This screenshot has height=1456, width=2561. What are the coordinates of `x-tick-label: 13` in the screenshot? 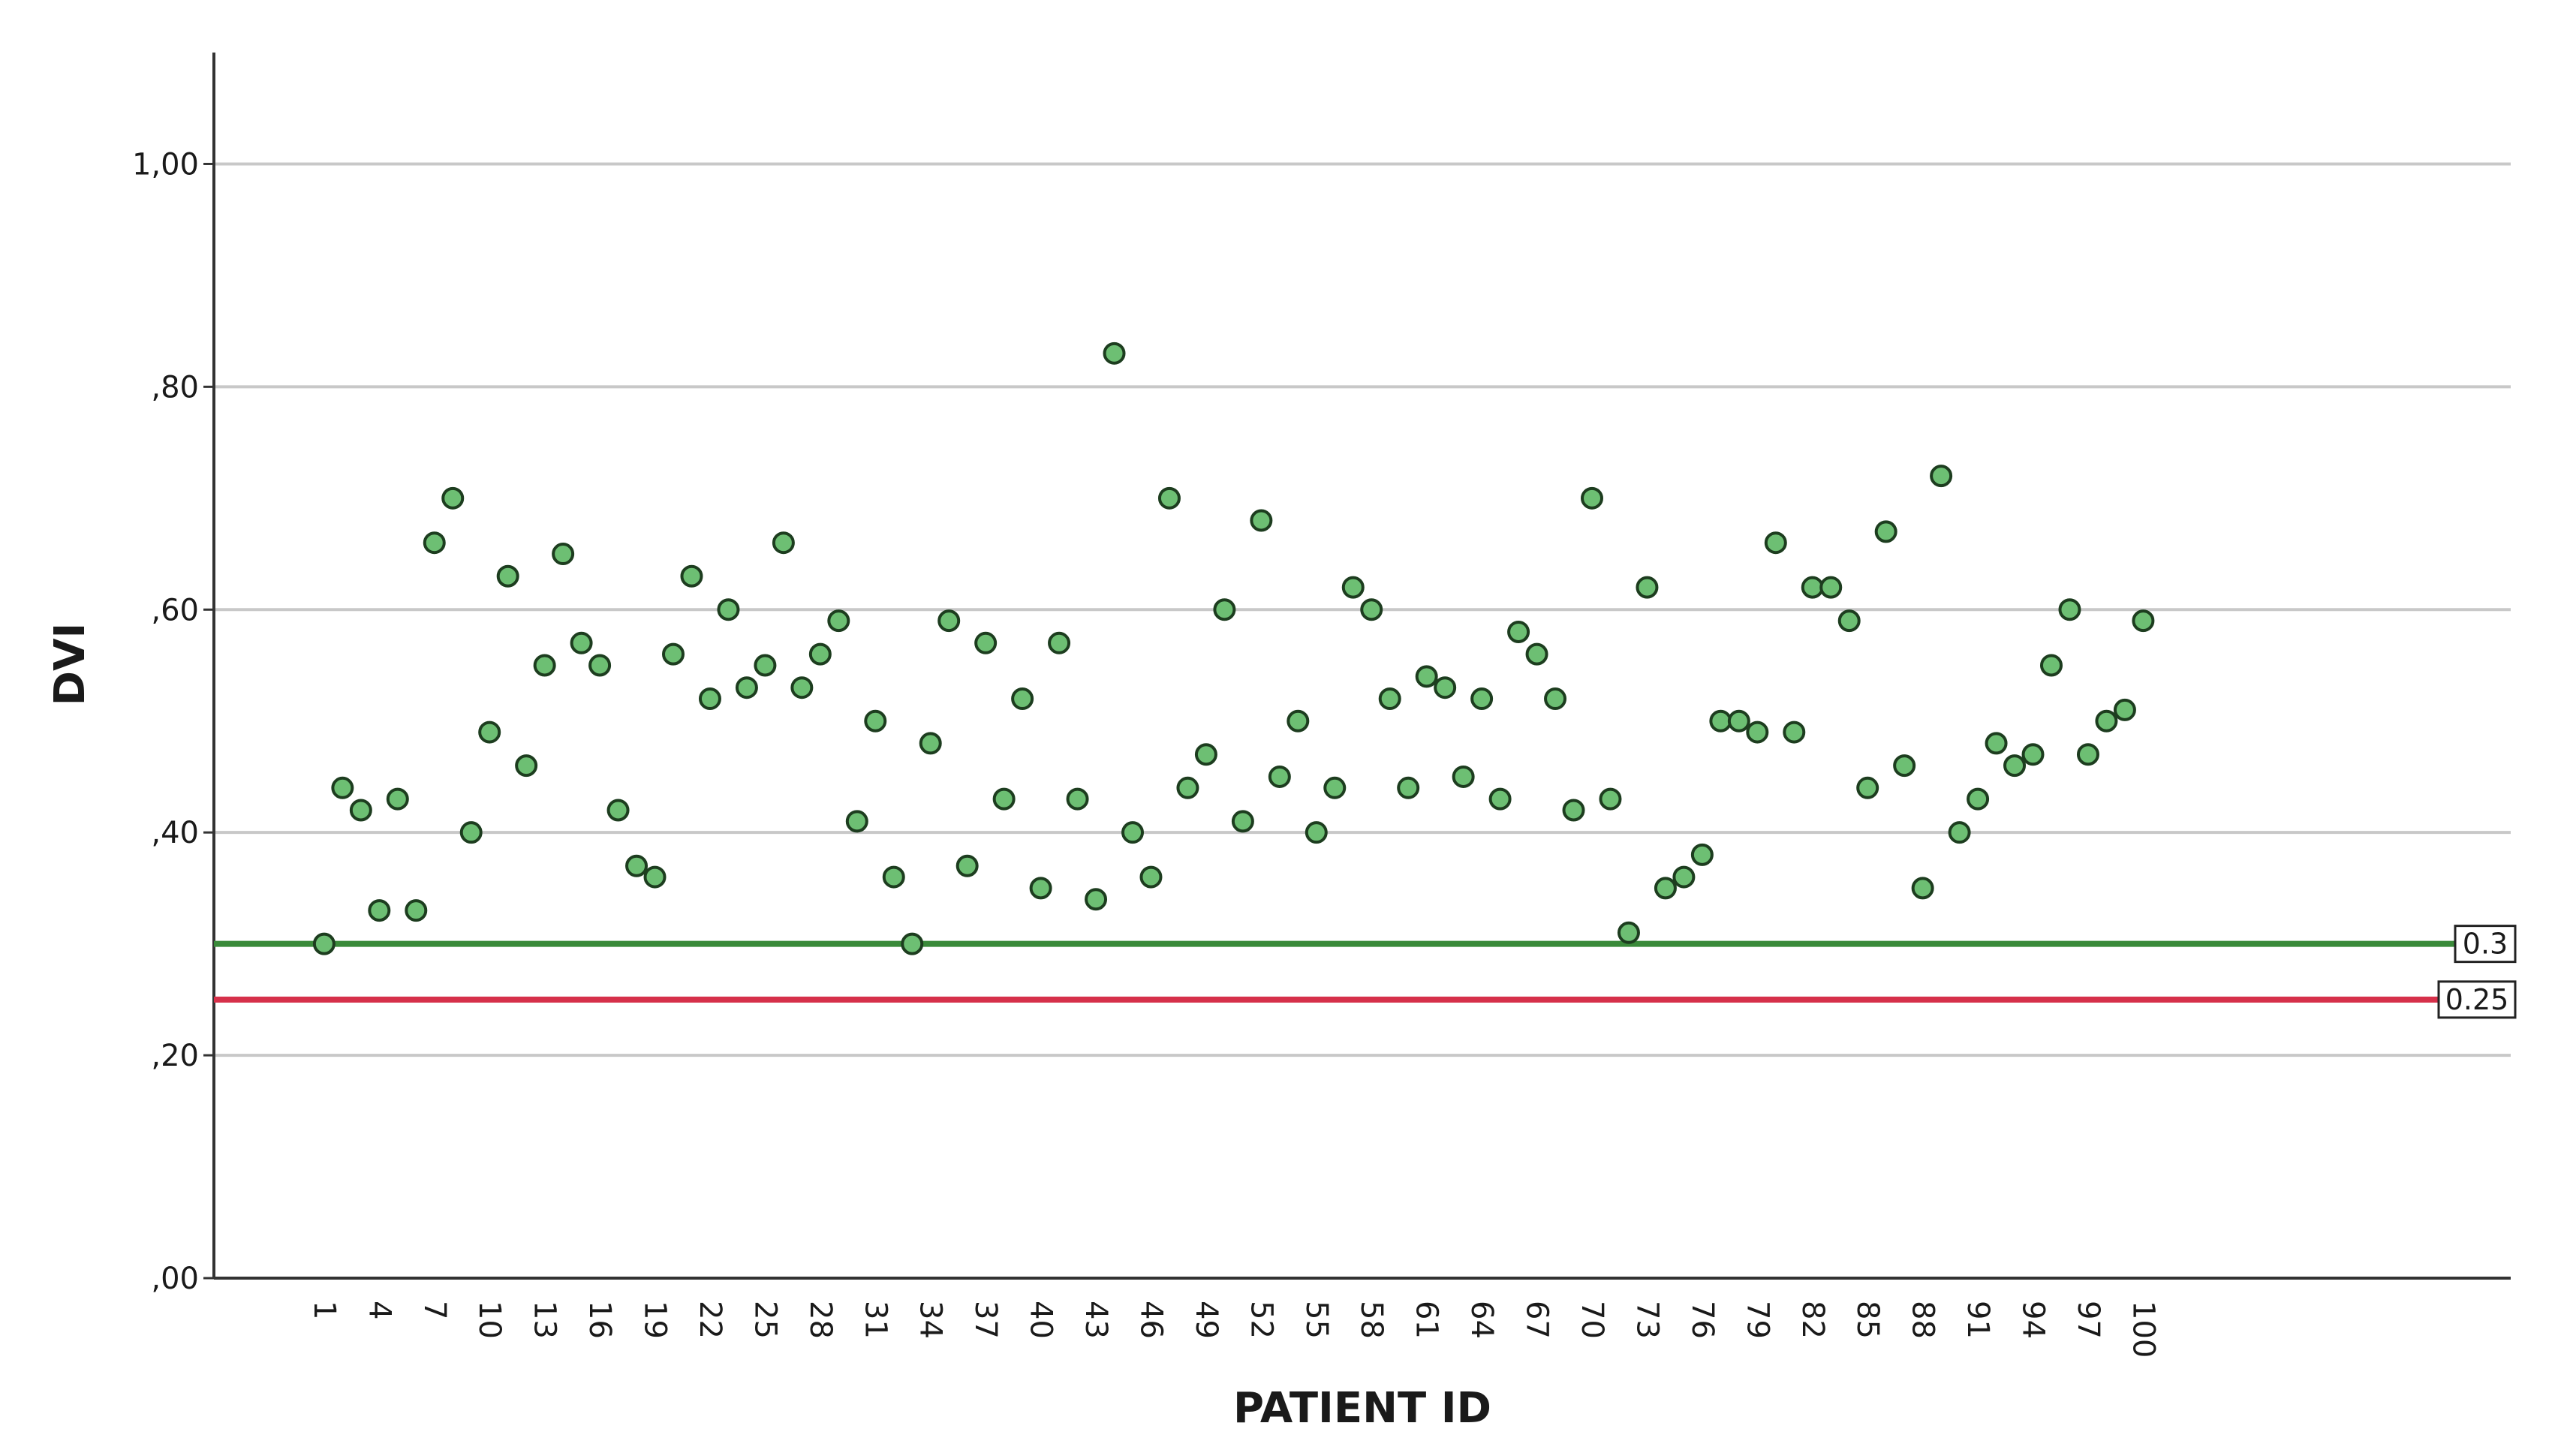 It's located at (545, 1320).